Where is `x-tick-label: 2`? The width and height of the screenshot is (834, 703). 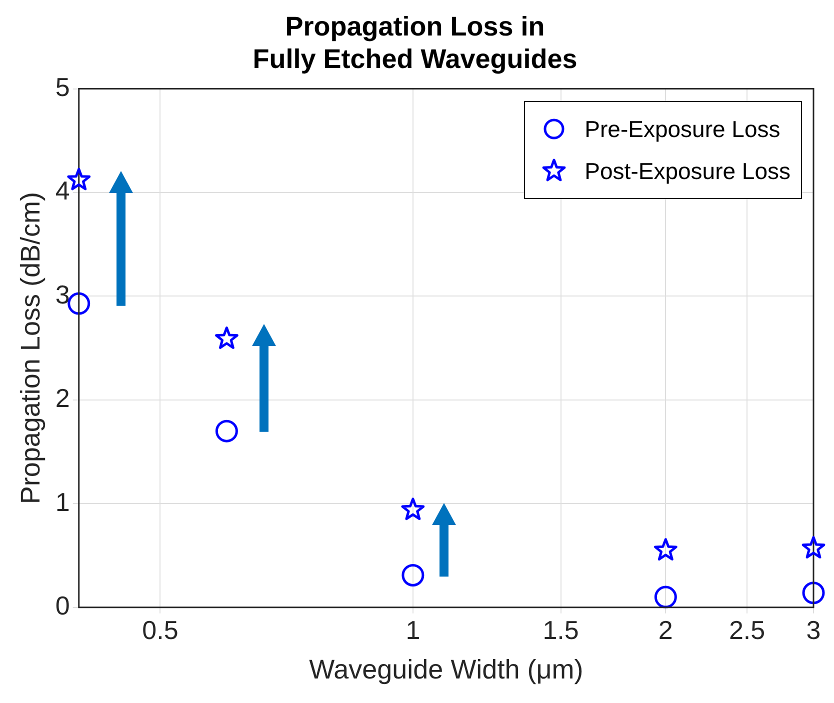 x-tick-label: 2 is located at coordinates (665, 630).